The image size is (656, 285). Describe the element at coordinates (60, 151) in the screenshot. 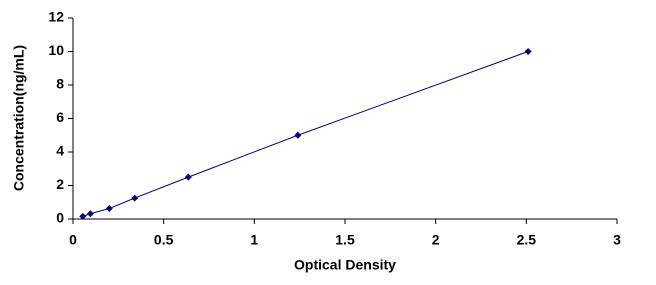

I see `y-tick-label: 4` at that location.